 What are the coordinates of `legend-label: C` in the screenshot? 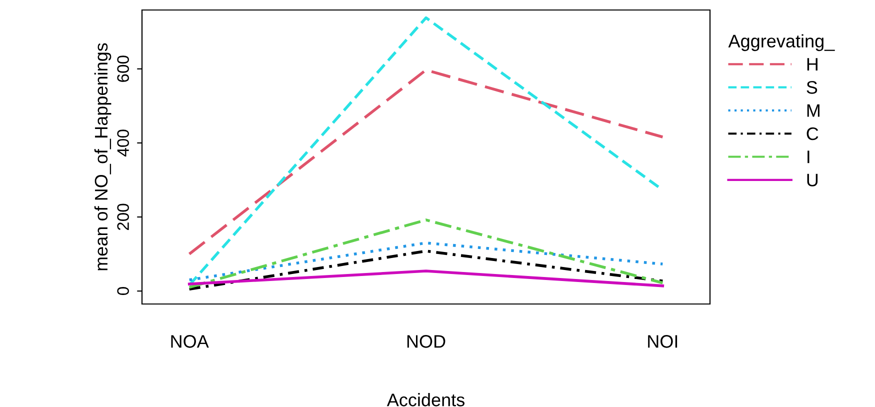 It's located at (812, 133).